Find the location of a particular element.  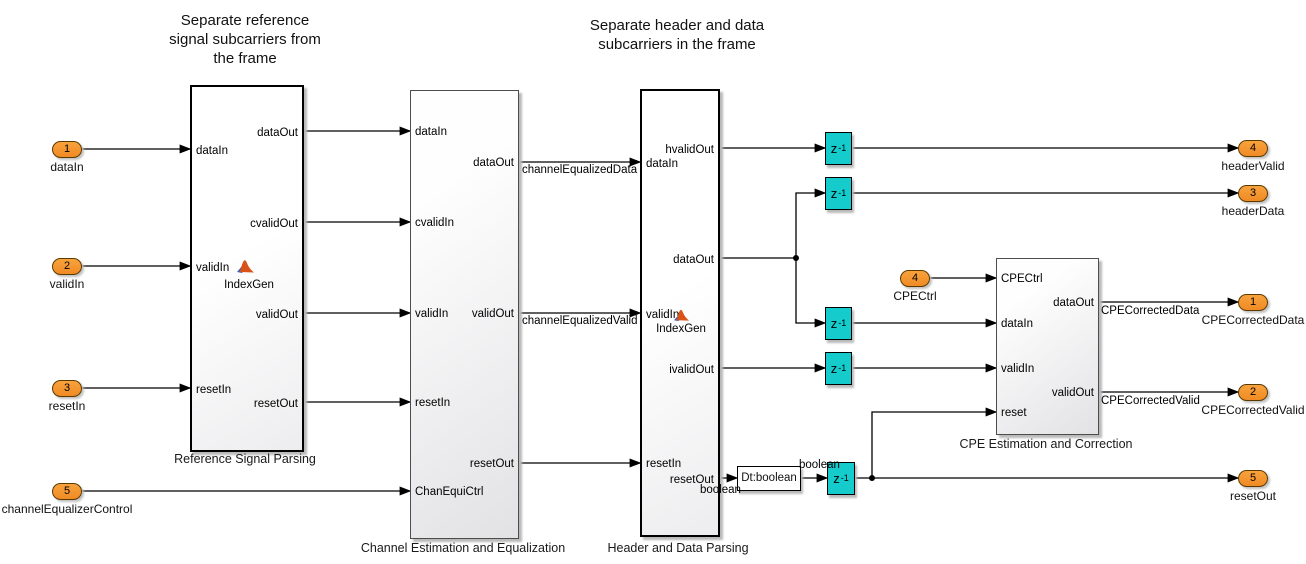

outport-cpecorrecteddata-label: CPECorrectedData is located at coordinates (1253, 320).